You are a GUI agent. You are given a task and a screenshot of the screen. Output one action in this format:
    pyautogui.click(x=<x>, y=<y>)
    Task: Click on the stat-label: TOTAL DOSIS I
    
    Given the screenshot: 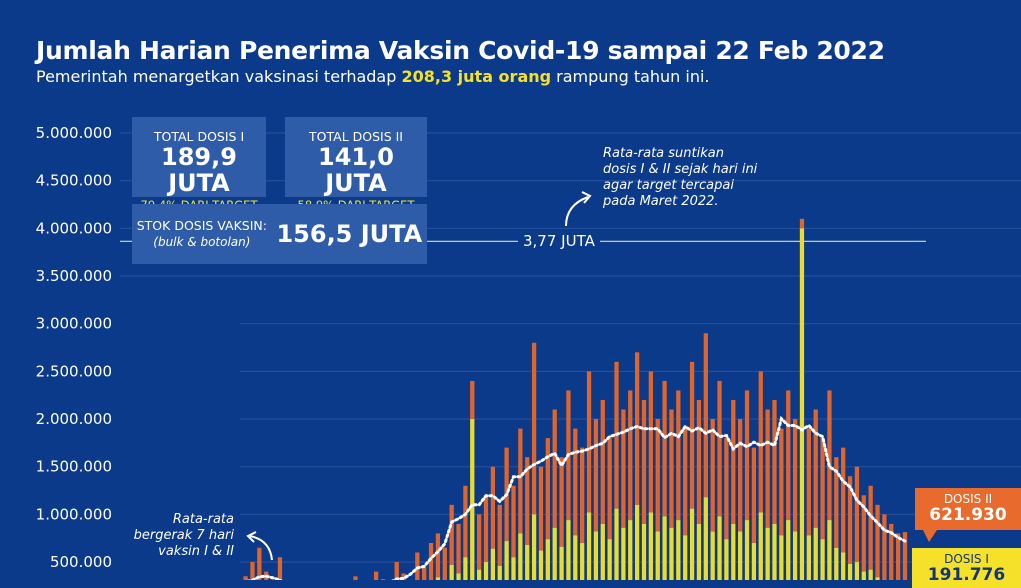 What is the action you would take?
    pyautogui.click(x=199, y=136)
    